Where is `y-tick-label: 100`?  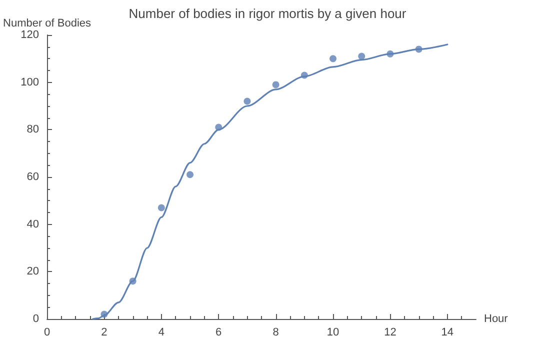
y-tick-label: 100 is located at coordinates (30, 82).